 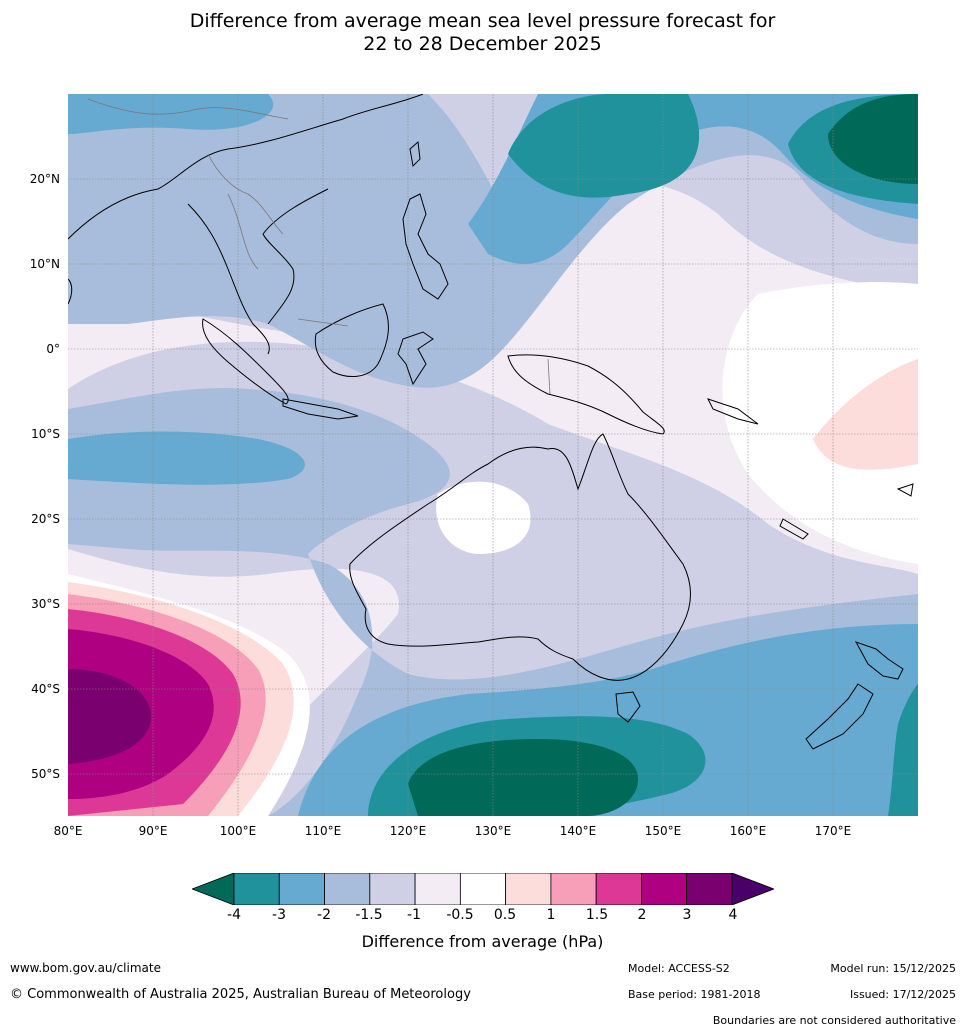 What do you see at coordinates (45, 689) in the screenshot?
I see `lat-label-40s: 40°S` at bounding box center [45, 689].